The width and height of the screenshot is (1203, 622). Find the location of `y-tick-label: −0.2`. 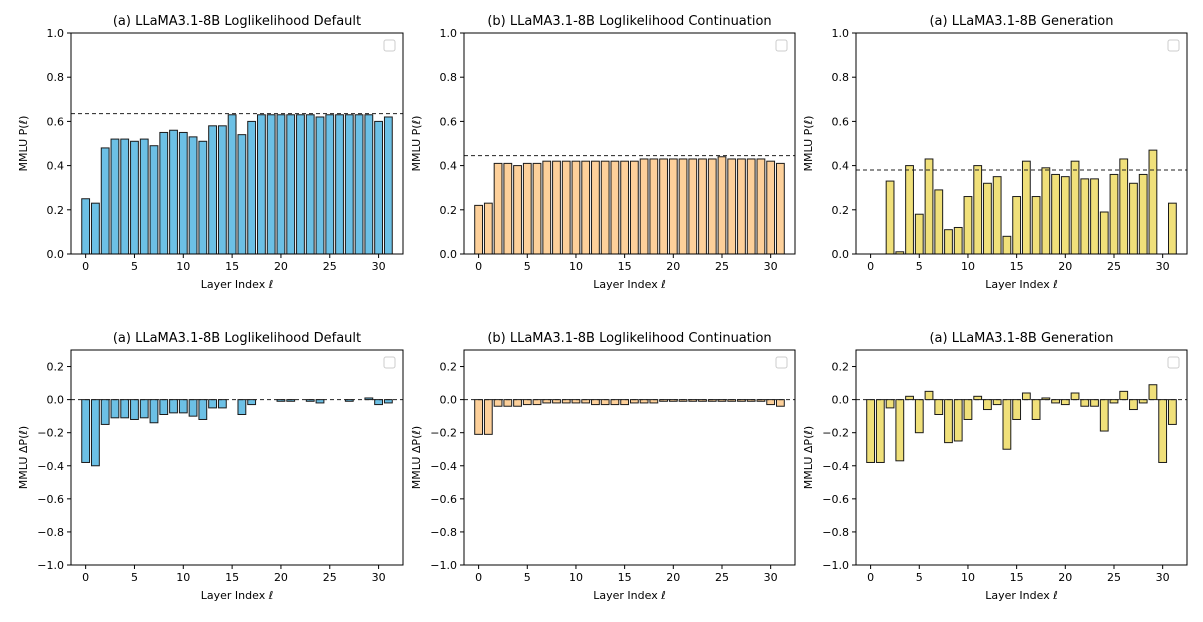

y-tick-label: −0.2 is located at coordinates (835, 433).